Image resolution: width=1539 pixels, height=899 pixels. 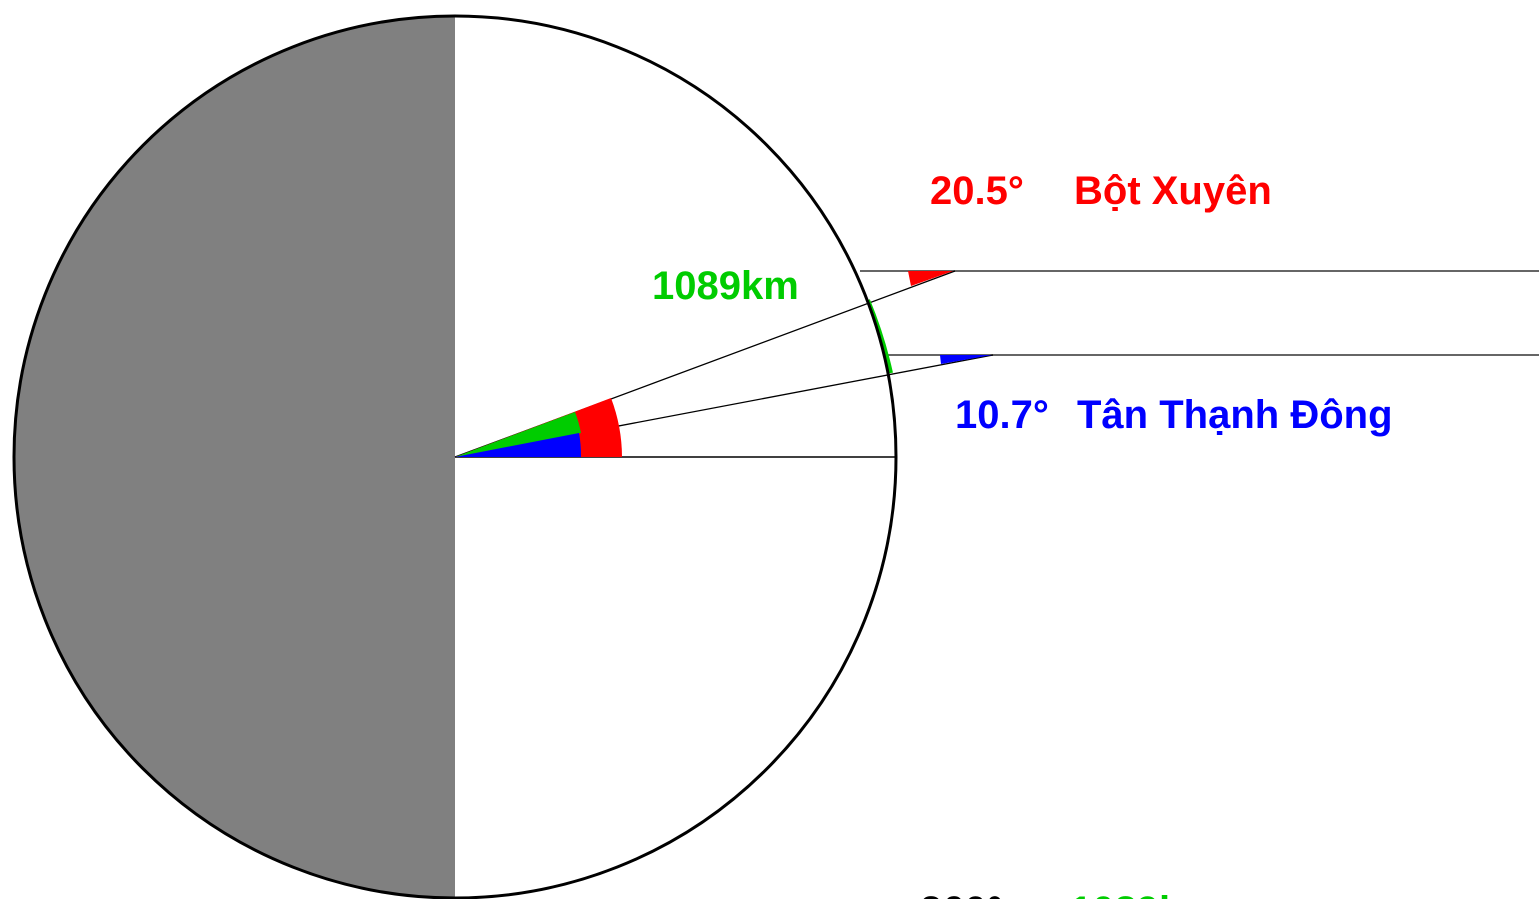 I want to click on bot-xuyen-name-label: Bột Xuyên, so click(x=1173, y=191).